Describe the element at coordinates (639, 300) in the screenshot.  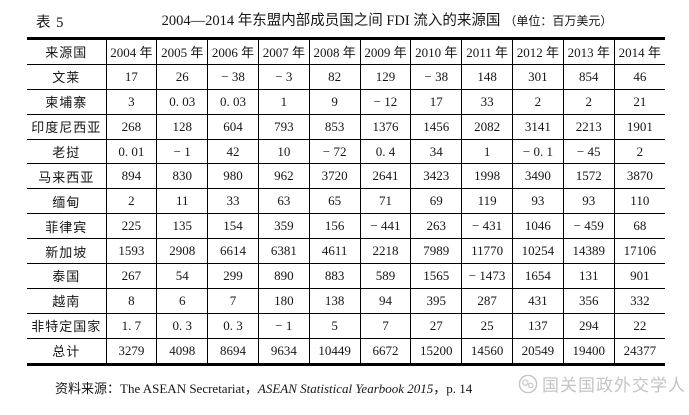
I see `cell-value: 332` at that location.